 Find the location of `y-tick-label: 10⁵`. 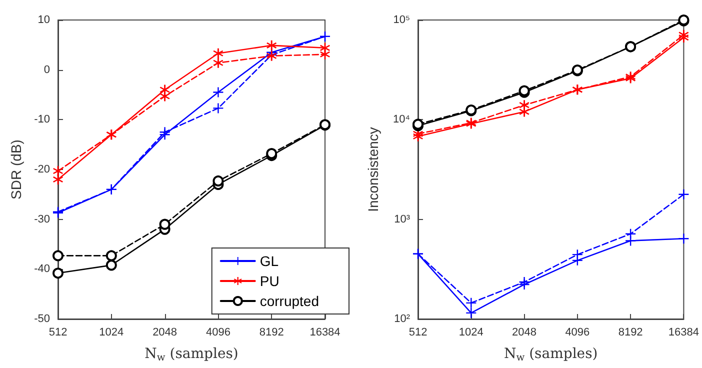

y-tick-label: 10⁵ is located at coordinates (401, 20).